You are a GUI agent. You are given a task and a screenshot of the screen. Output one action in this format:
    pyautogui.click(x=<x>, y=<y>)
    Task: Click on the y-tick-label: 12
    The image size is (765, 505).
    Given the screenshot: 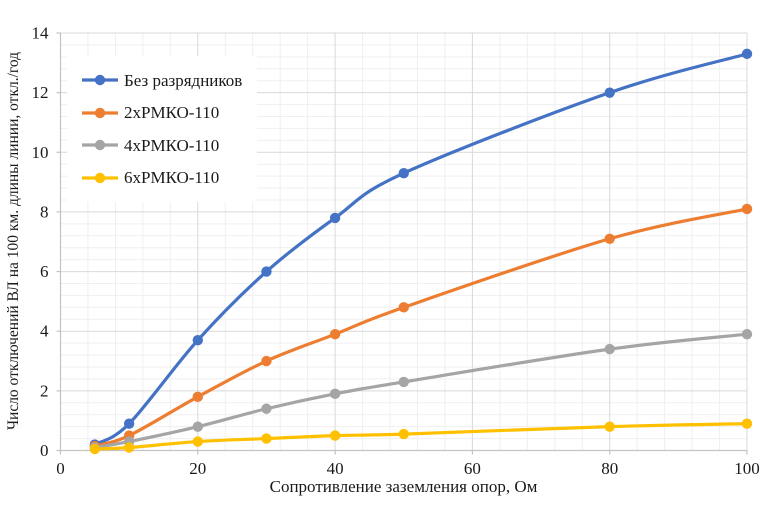 What is the action you would take?
    pyautogui.click(x=40, y=92)
    